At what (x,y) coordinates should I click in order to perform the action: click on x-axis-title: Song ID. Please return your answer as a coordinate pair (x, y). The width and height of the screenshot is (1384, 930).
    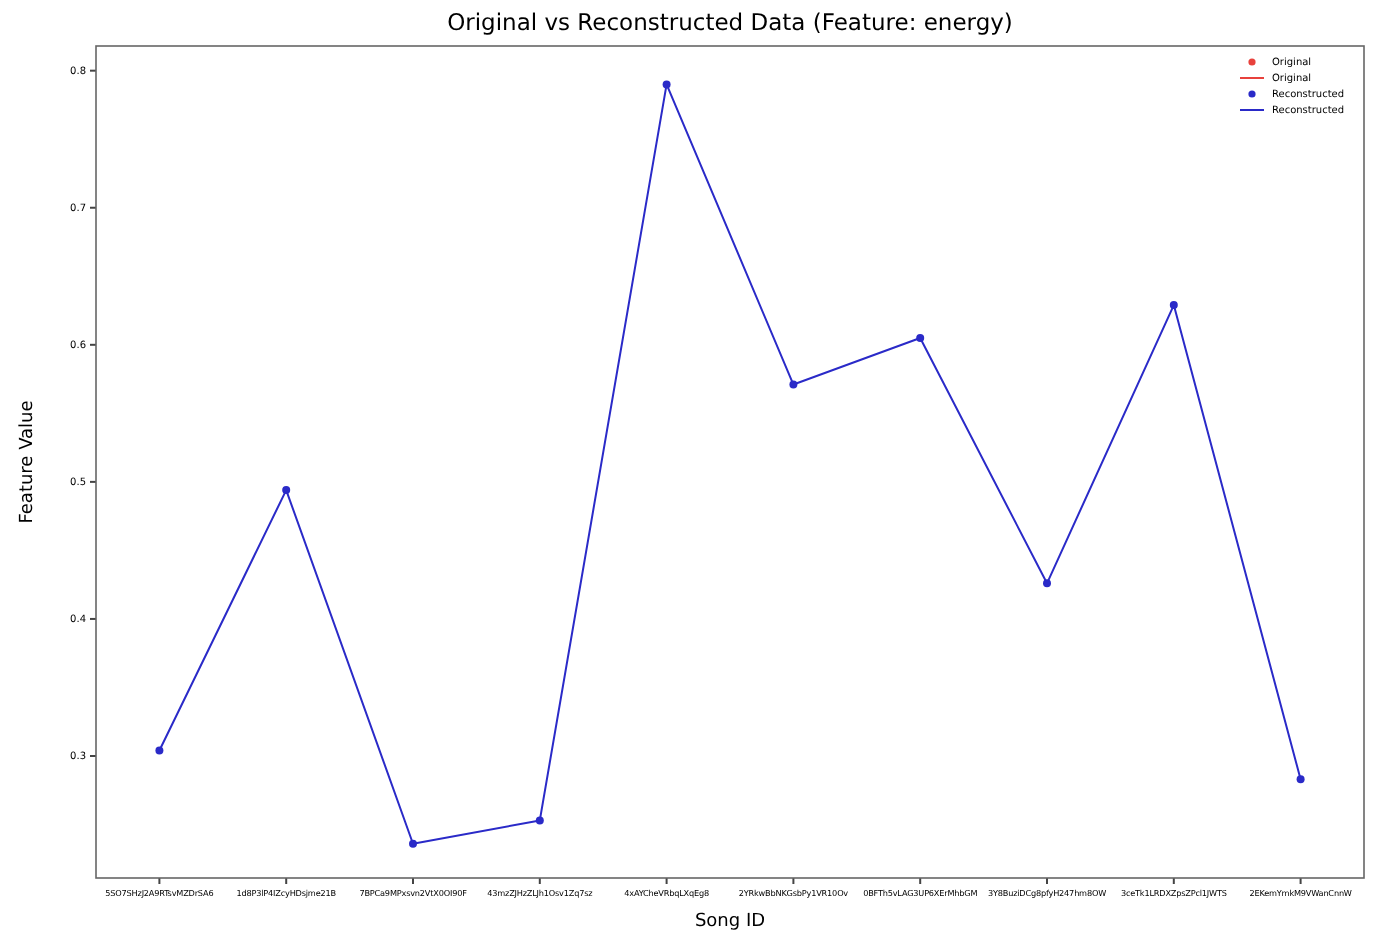
    Looking at the image, I should click on (730, 921).